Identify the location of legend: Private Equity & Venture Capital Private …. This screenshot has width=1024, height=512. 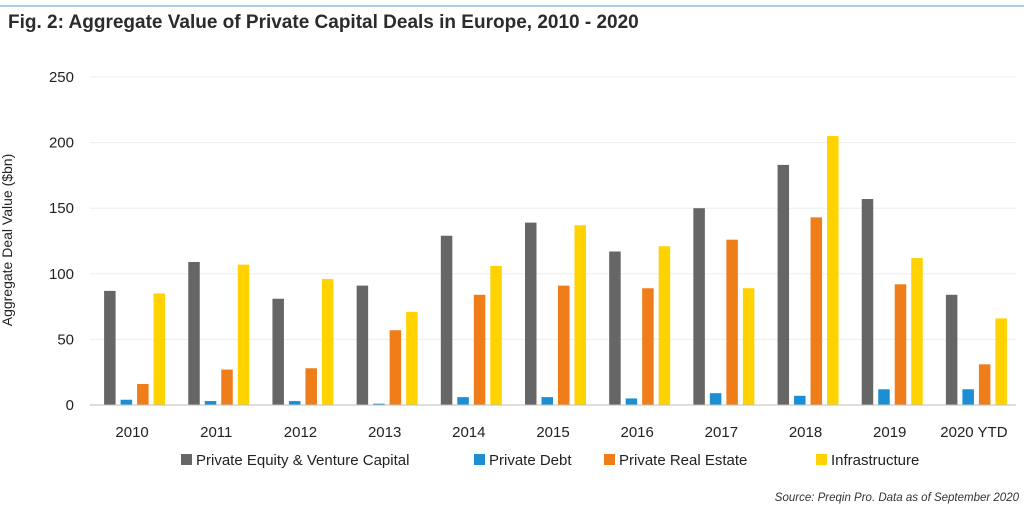
(550, 460).